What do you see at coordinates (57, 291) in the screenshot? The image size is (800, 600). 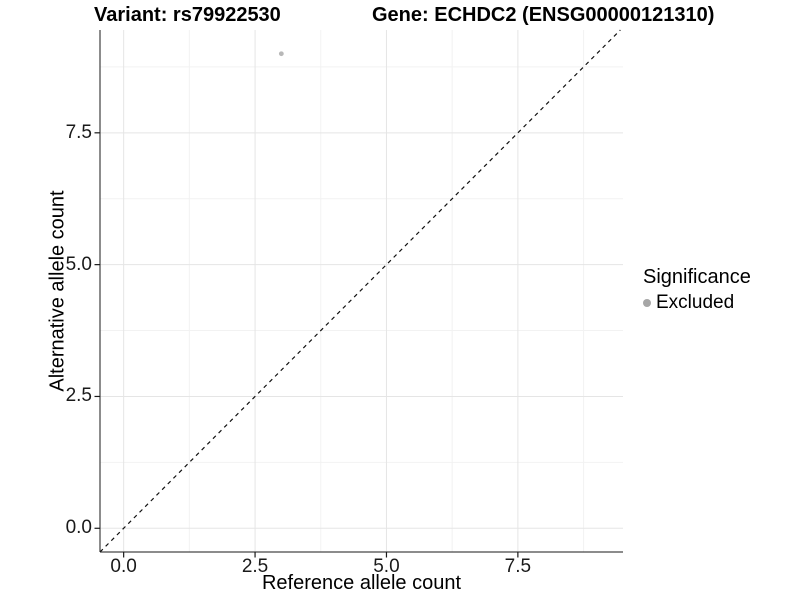 I see `y-axis-title: Alternative allele count` at bounding box center [57, 291].